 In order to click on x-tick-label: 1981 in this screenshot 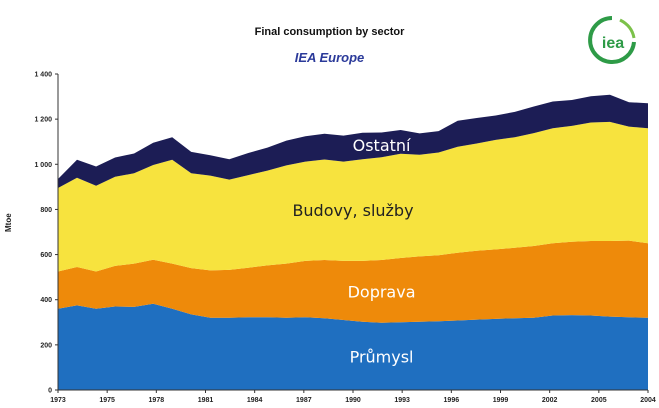, I will do `click(206, 400)`.